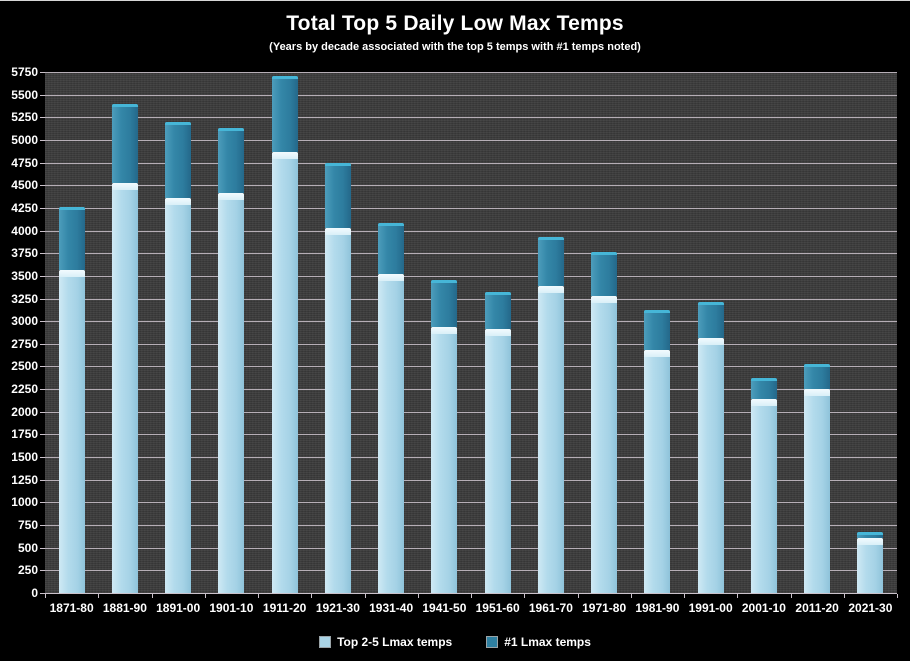 The image size is (910, 661). What do you see at coordinates (24, 457) in the screenshot?
I see `y-axis-label: 1500` at bounding box center [24, 457].